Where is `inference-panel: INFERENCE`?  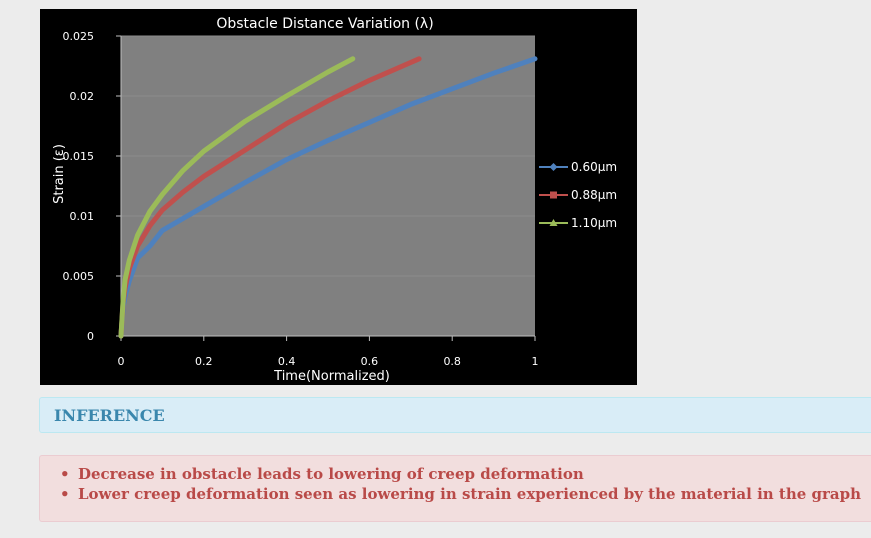
inference-panel: INFERENCE is located at coordinates (455, 415).